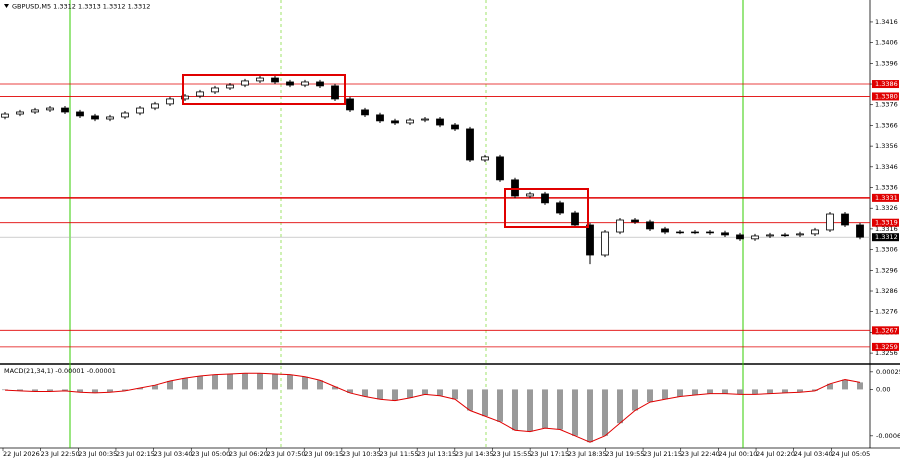  What do you see at coordinates (886, 63) in the screenshot?
I see `y-tick-label: 1.3396` at bounding box center [886, 63].